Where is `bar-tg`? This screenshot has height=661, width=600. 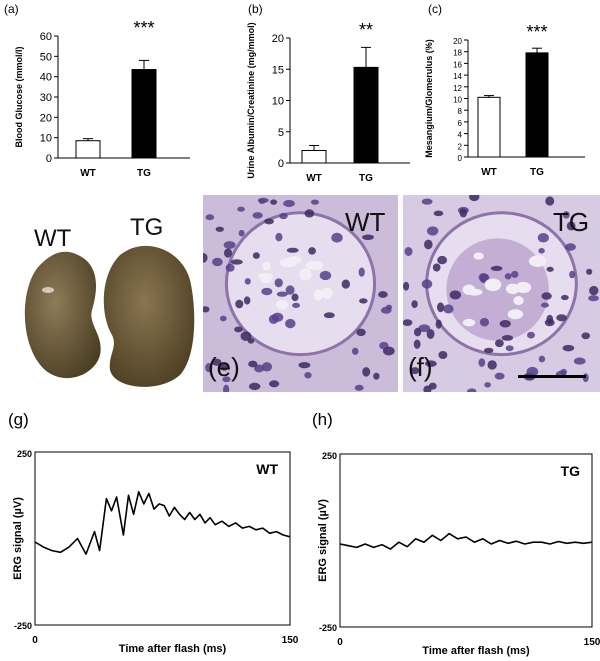 bar-tg is located at coordinates (537, 105).